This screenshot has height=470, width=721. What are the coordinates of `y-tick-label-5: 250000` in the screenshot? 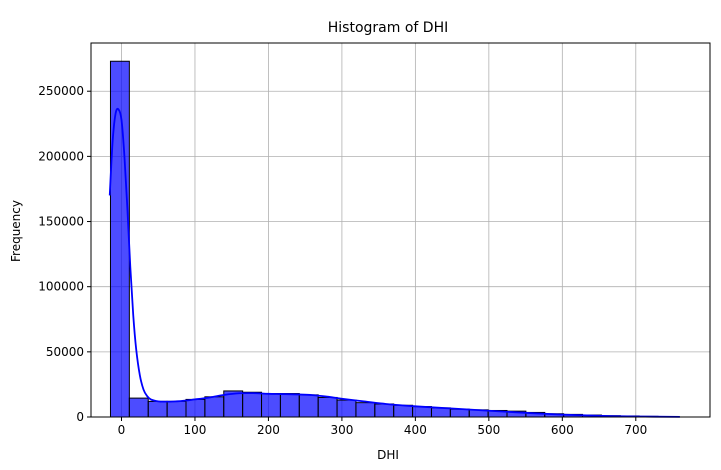 It's located at (61, 91).